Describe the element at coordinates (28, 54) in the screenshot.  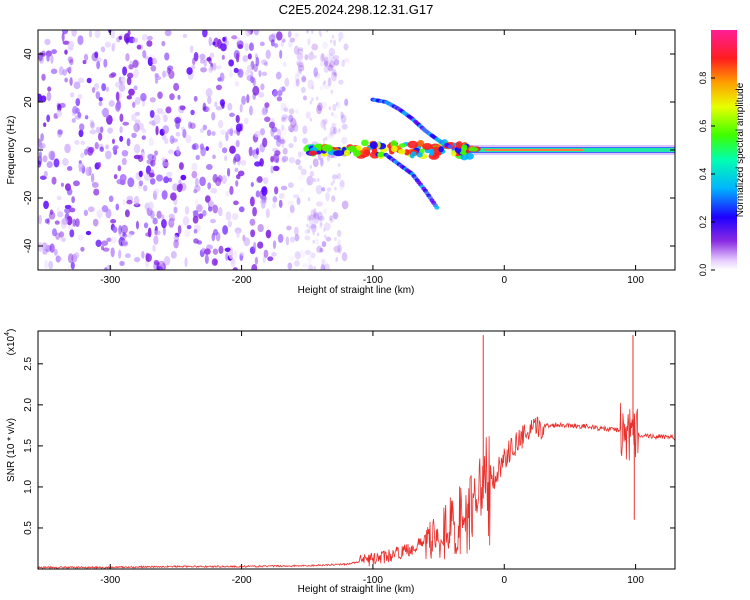
I see `top-ytick-label-4: 40` at that location.